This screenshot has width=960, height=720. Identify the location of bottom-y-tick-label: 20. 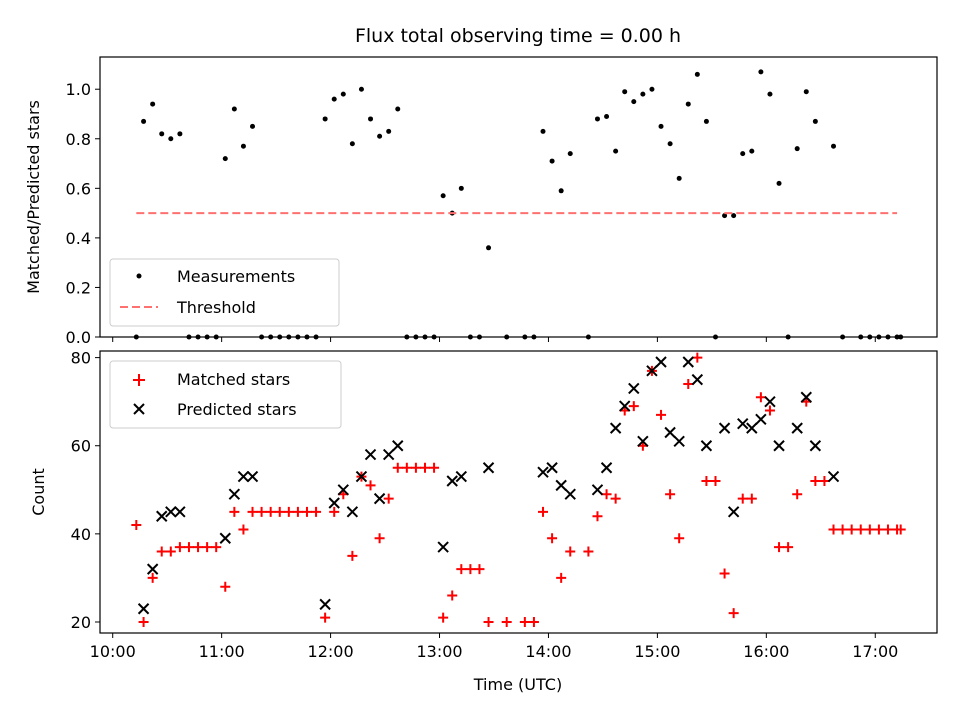
(81, 622).